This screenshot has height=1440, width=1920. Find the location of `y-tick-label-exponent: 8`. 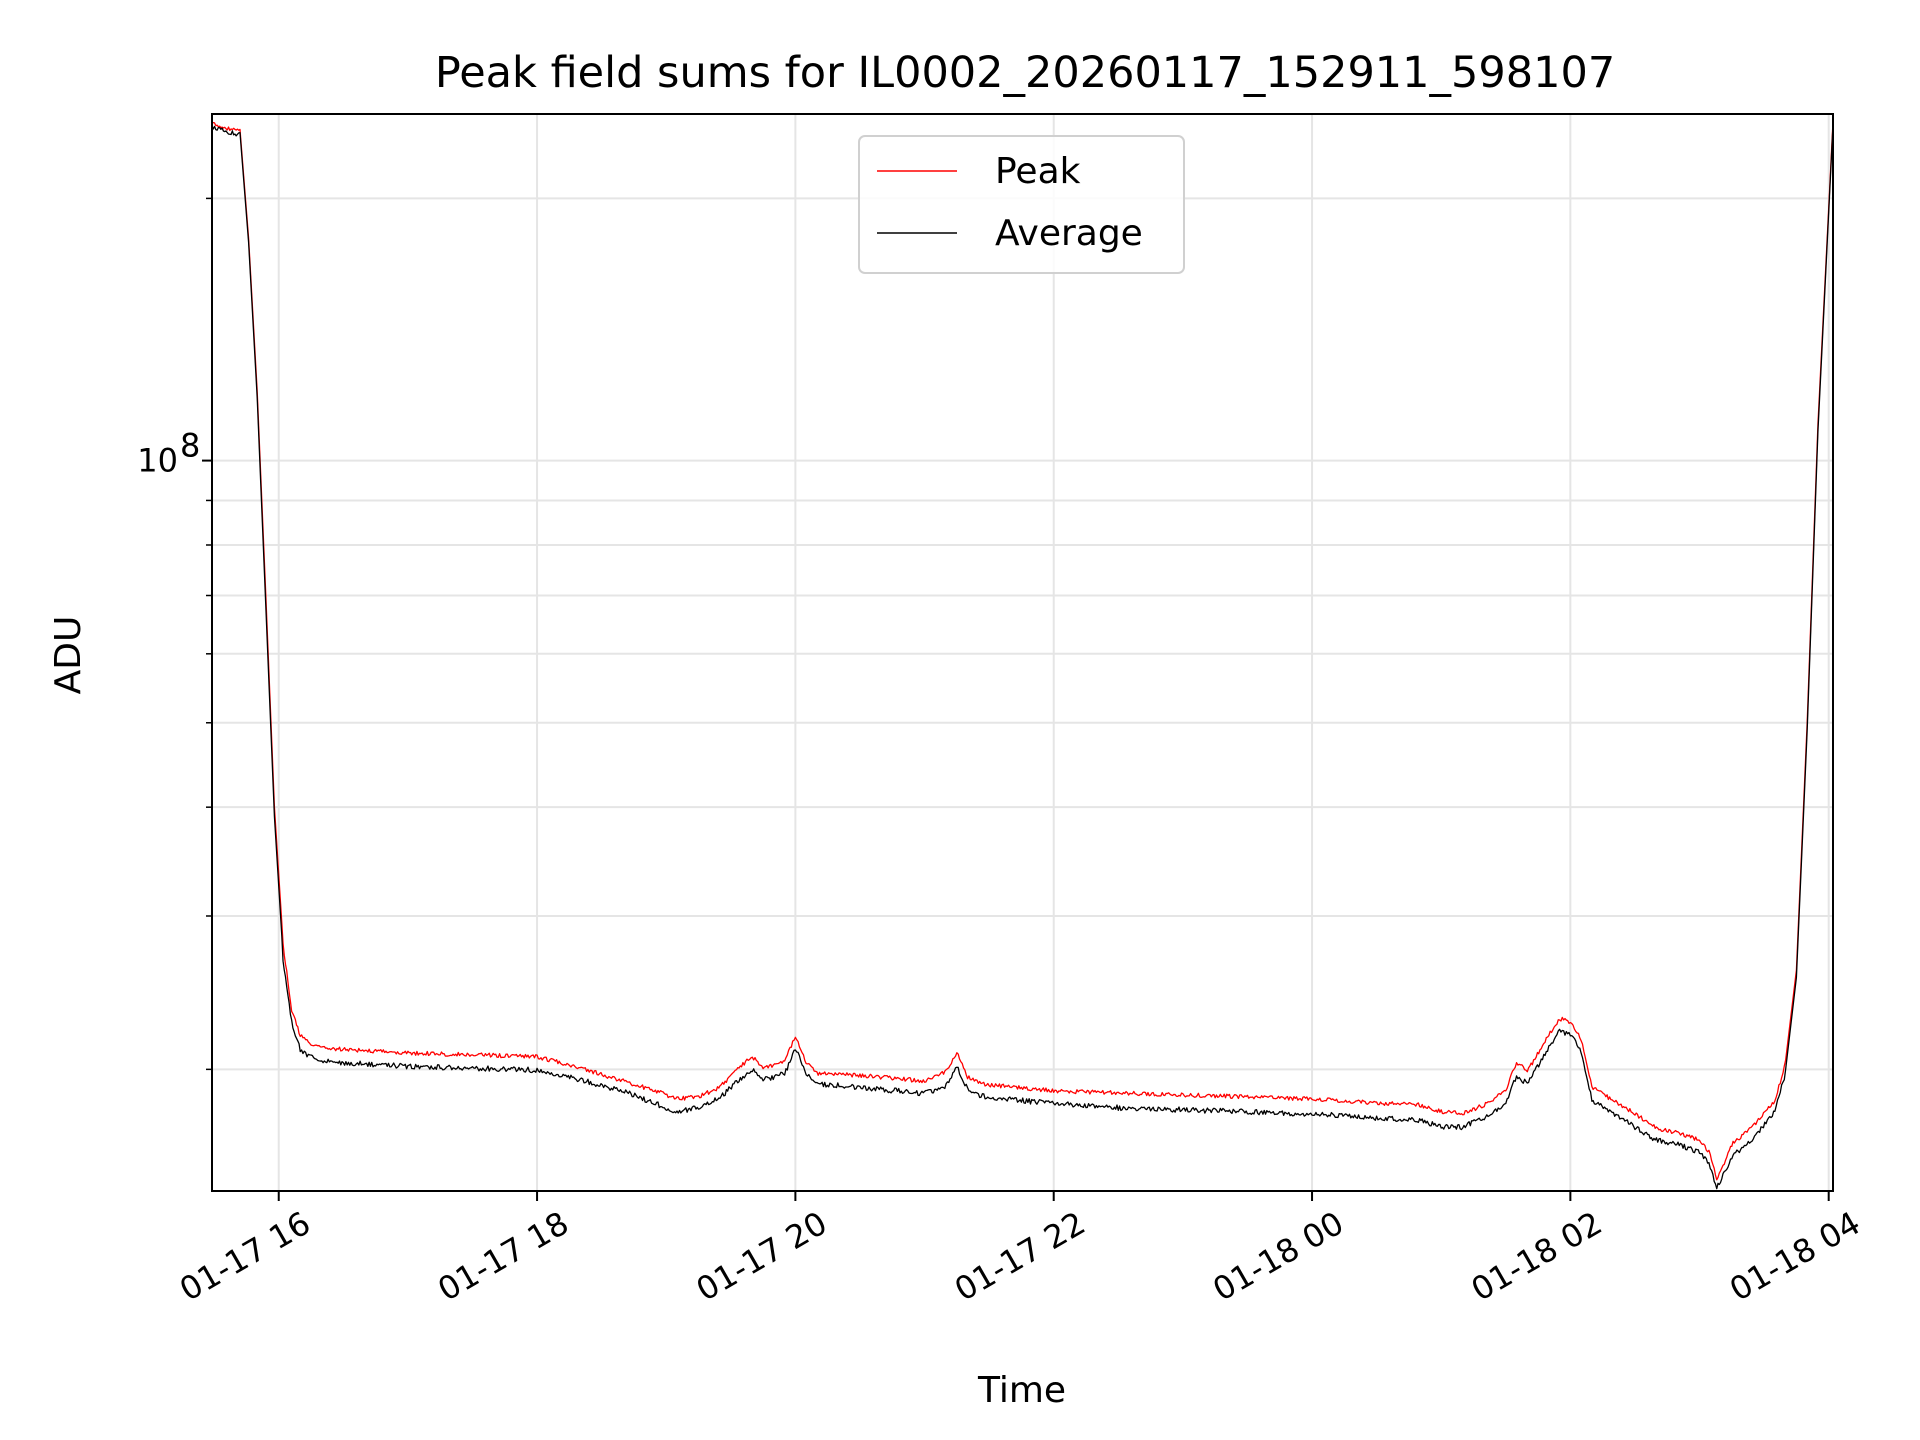

y-tick-label-exponent: 8 is located at coordinates (190, 446).